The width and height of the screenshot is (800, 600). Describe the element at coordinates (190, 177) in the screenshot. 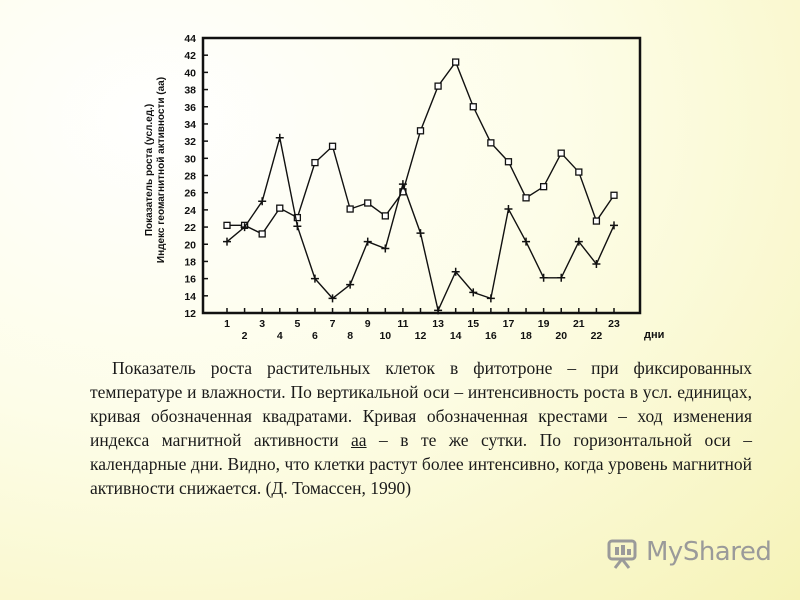

I see `y-tick-label: 28` at that location.